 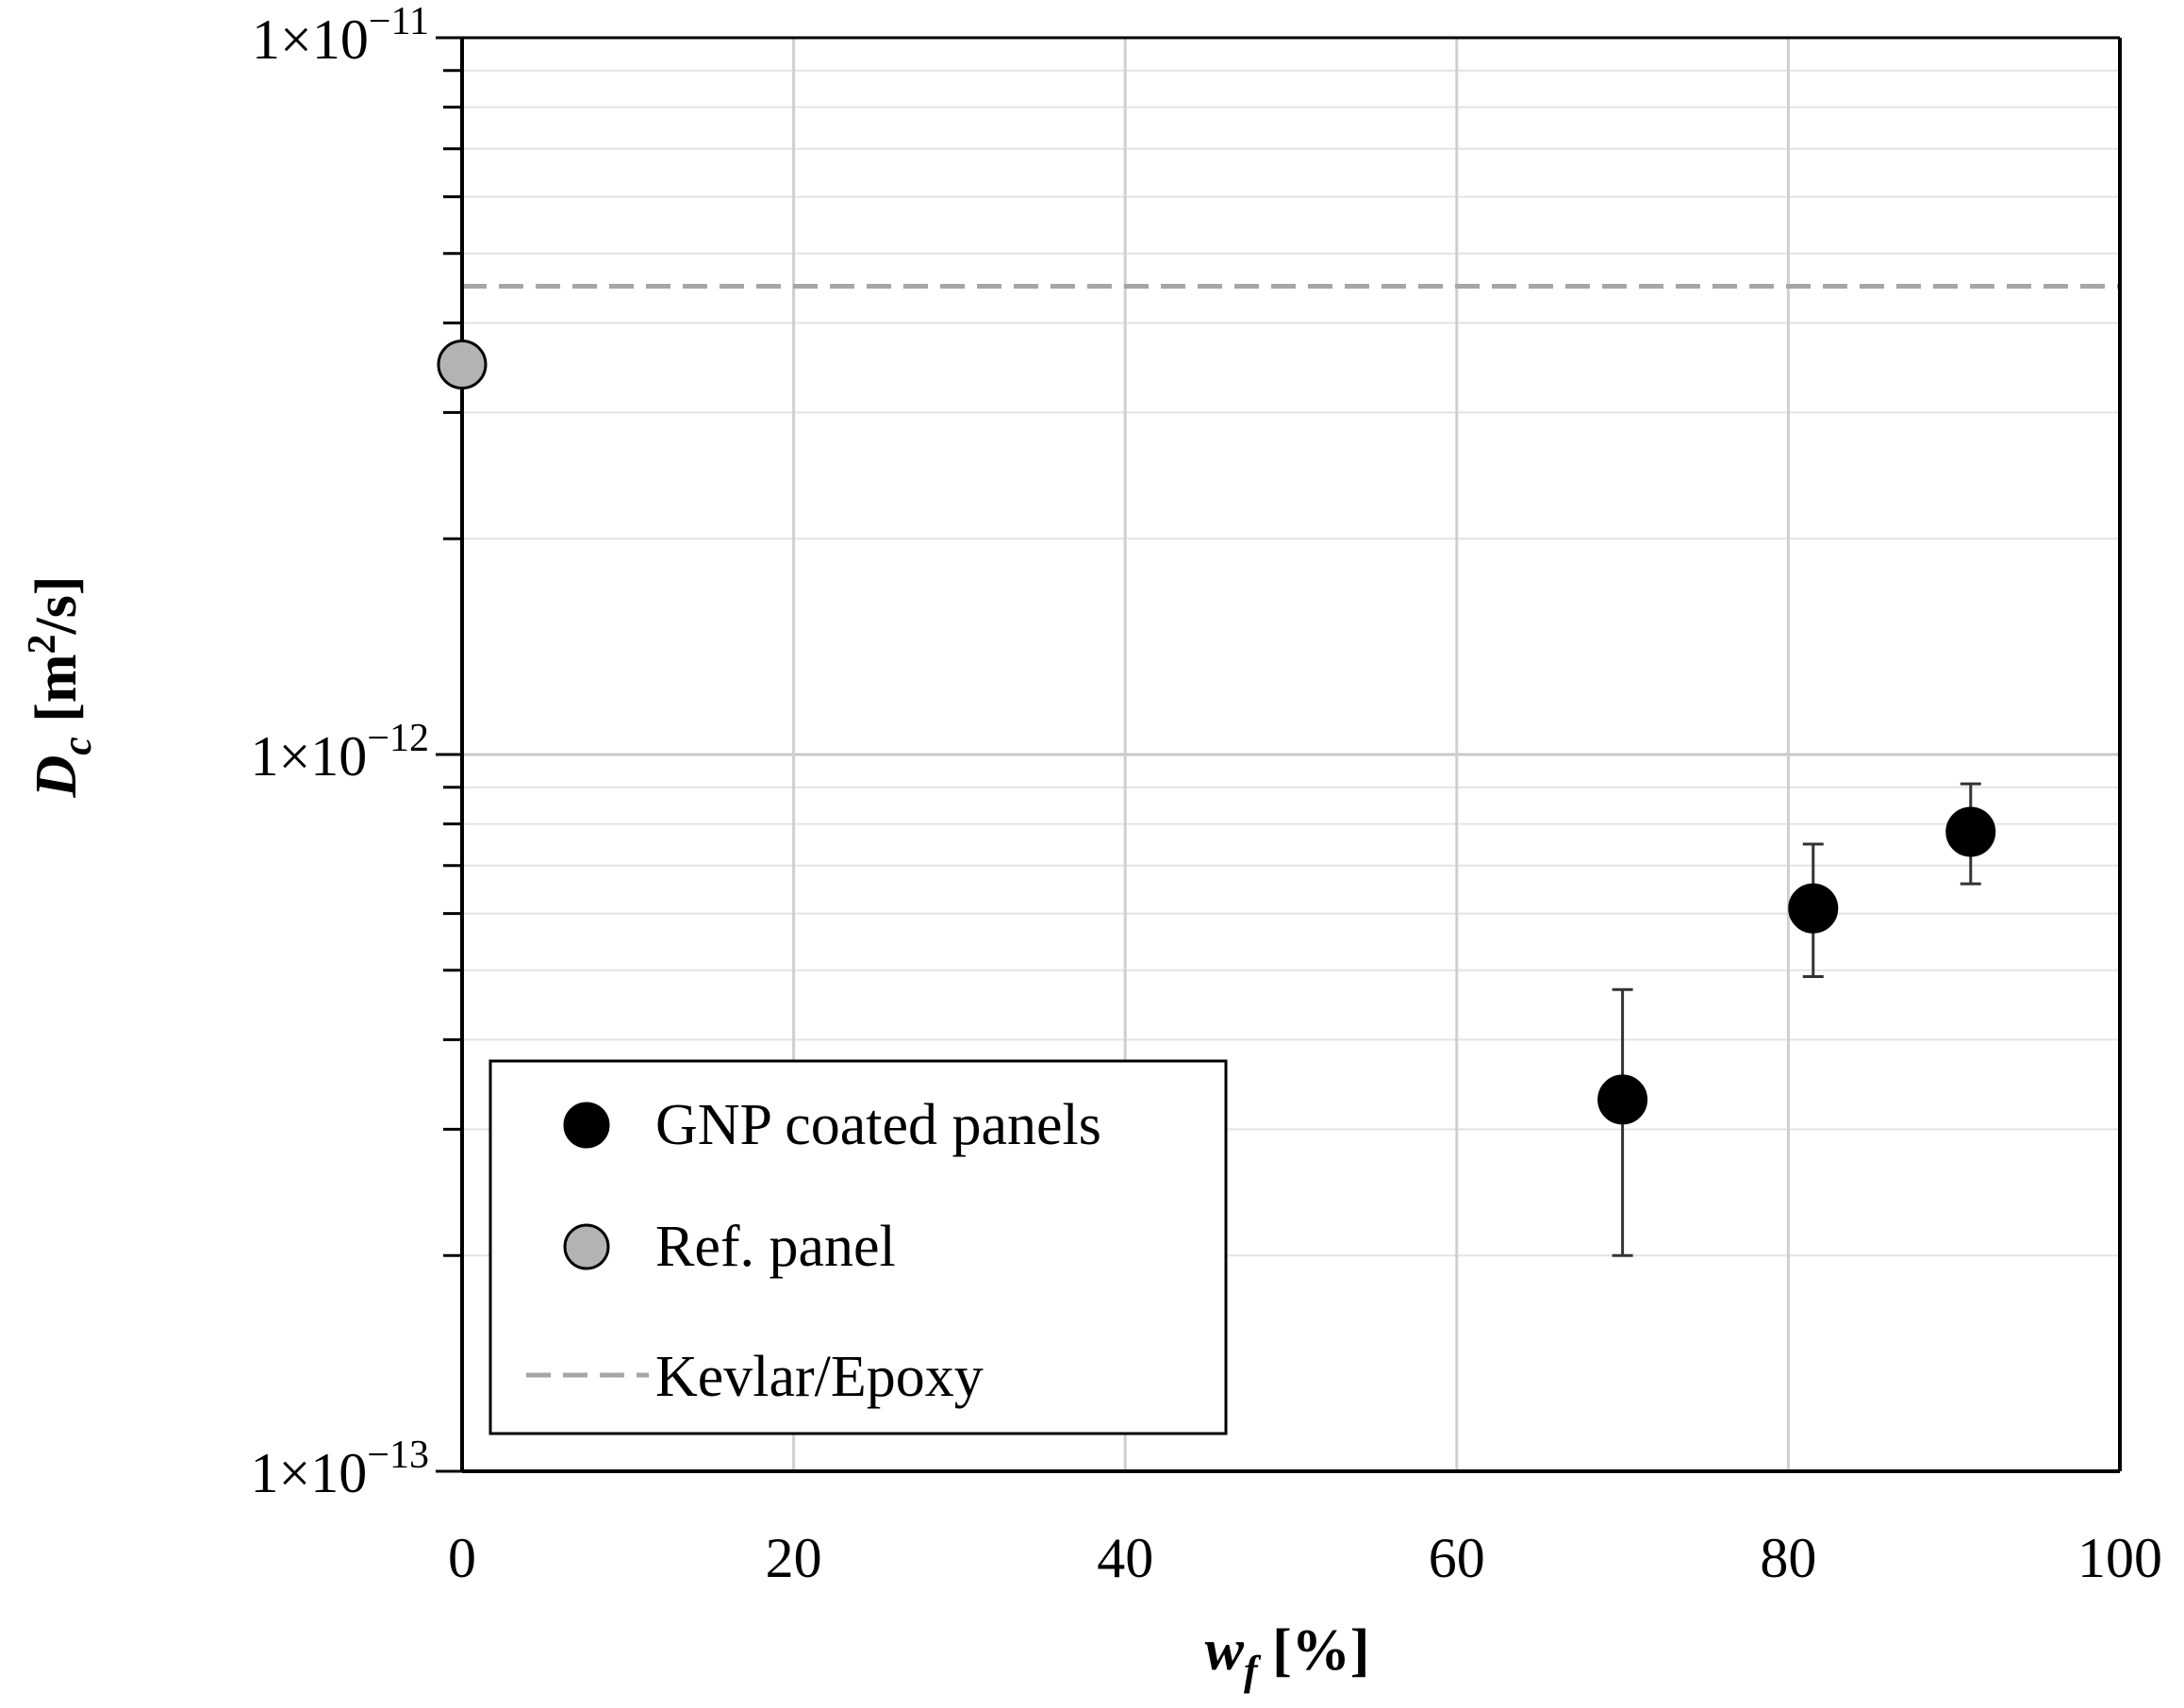 I want to click on y-tick-label: 1×10⁻¹², so click(x=339, y=752).